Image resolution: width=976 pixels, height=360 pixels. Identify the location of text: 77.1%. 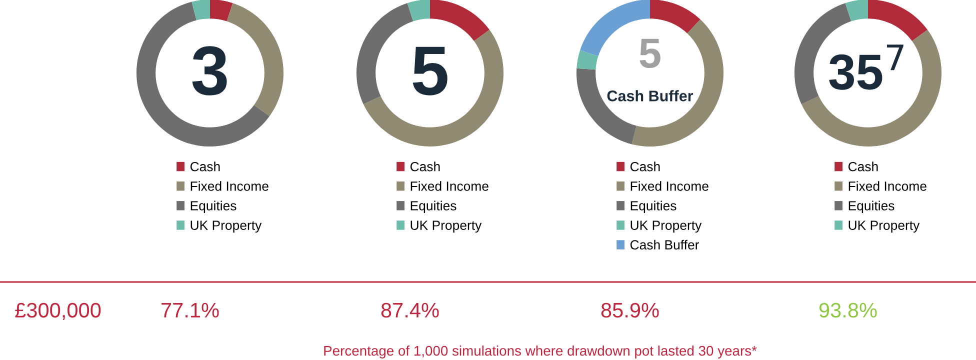
(190, 310).